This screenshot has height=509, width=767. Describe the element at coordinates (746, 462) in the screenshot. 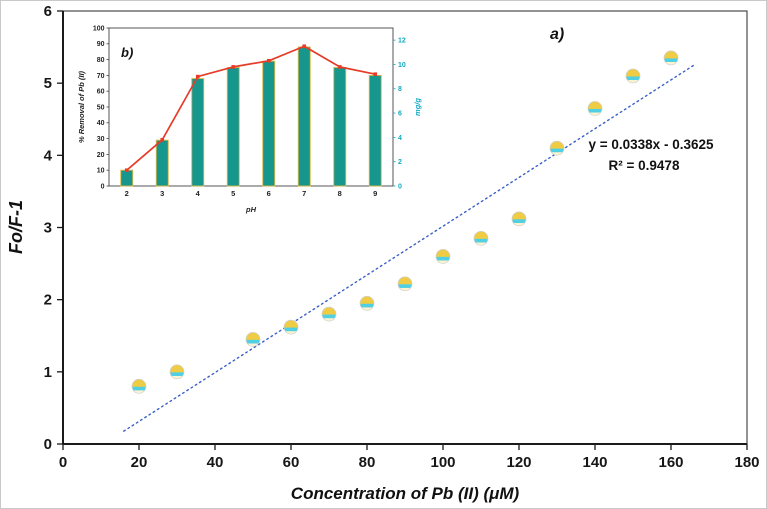

I see `x-tick-label: 180` at that location.